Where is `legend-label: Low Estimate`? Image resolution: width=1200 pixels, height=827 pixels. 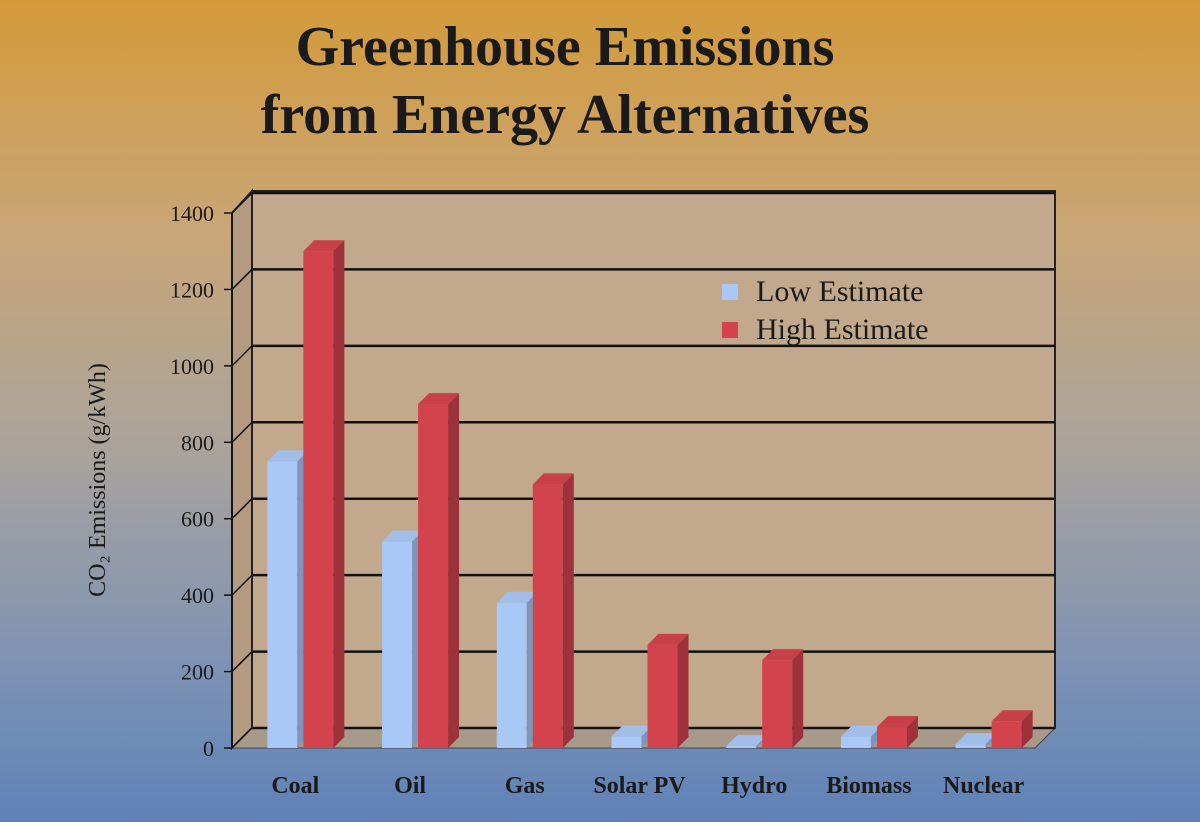 legend-label: Low Estimate is located at coordinates (839, 291).